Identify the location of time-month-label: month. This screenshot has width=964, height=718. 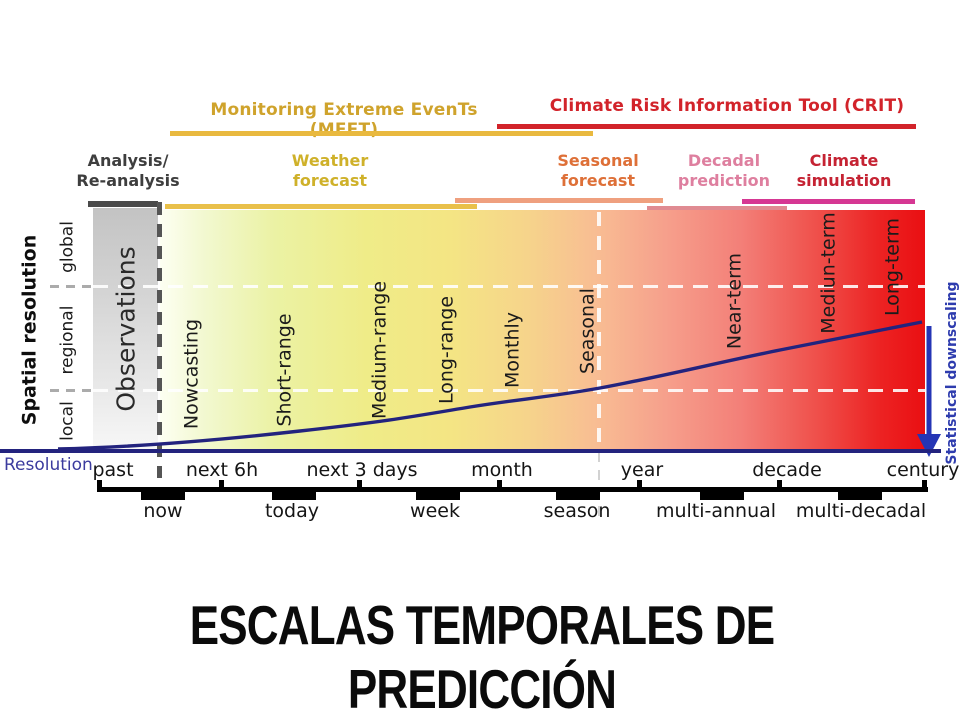
(502, 470).